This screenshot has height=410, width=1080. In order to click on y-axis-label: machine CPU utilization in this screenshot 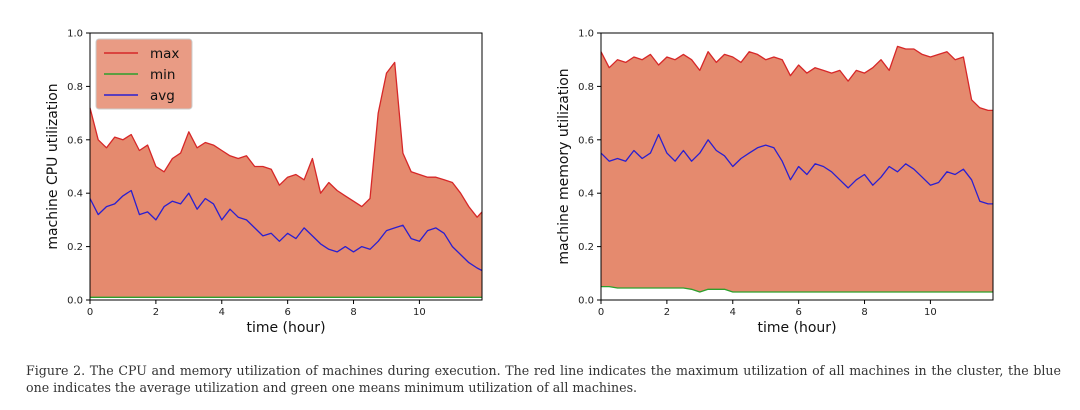, I will do `click(53, 166)`.